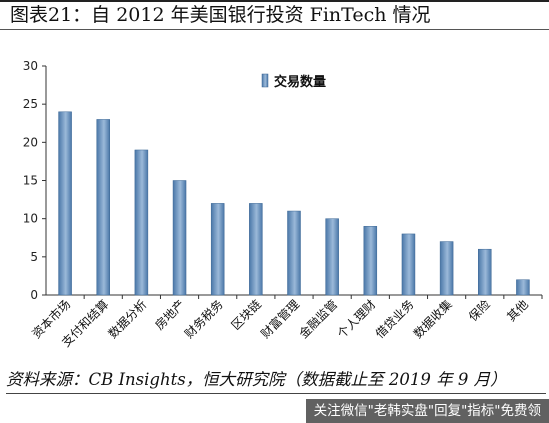  What do you see at coordinates (479, 311) in the screenshot?
I see `x-tick-label: 保险` at bounding box center [479, 311].